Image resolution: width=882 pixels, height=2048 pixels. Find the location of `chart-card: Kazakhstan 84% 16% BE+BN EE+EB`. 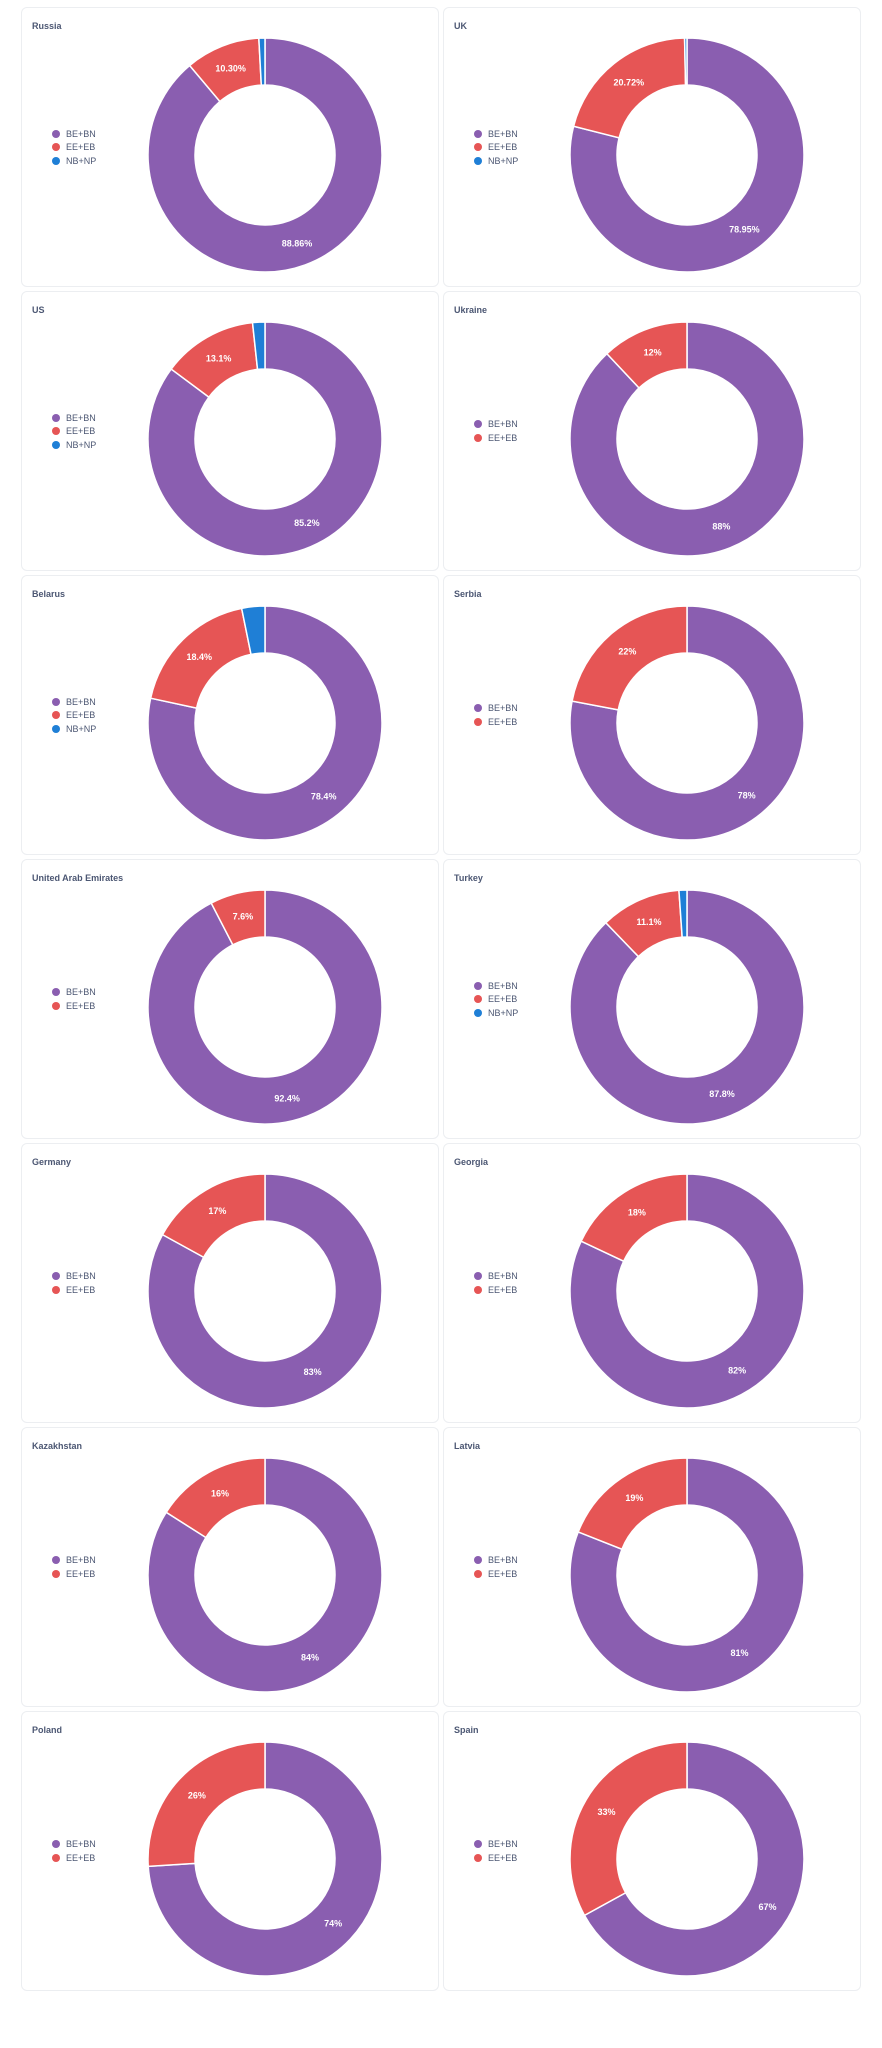

chart-card: Kazakhstan 84% 16% BE+BN EE+EB is located at coordinates (230, 1567).